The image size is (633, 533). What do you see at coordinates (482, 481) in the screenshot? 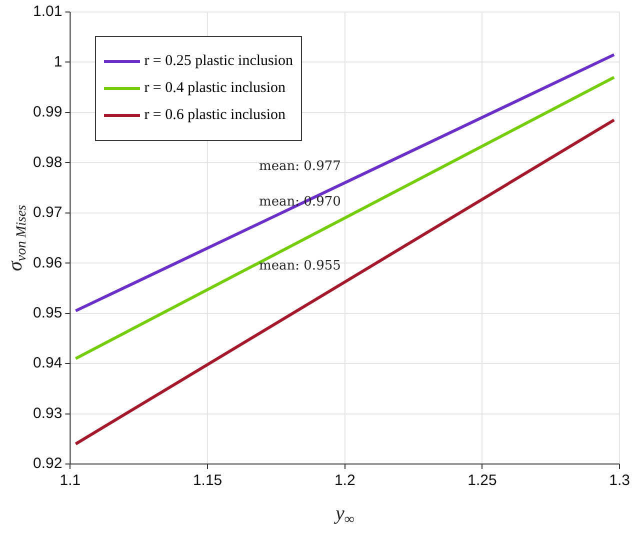
I see `x-tick-label: 1.25` at bounding box center [482, 481].